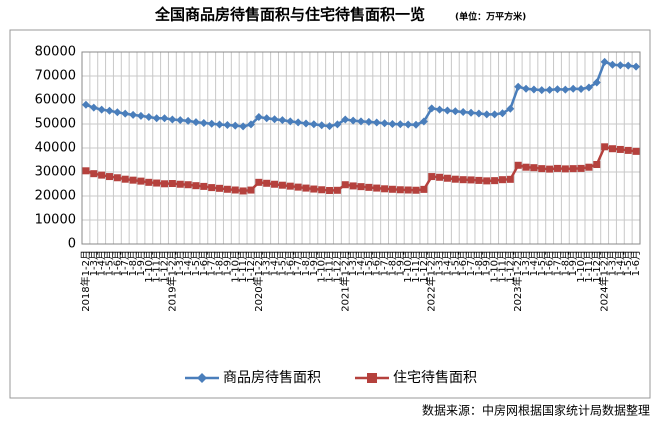  What do you see at coordinates (435, 378) in the screenshot?
I see `legend-label: 住宅待售面积` at bounding box center [435, 378].